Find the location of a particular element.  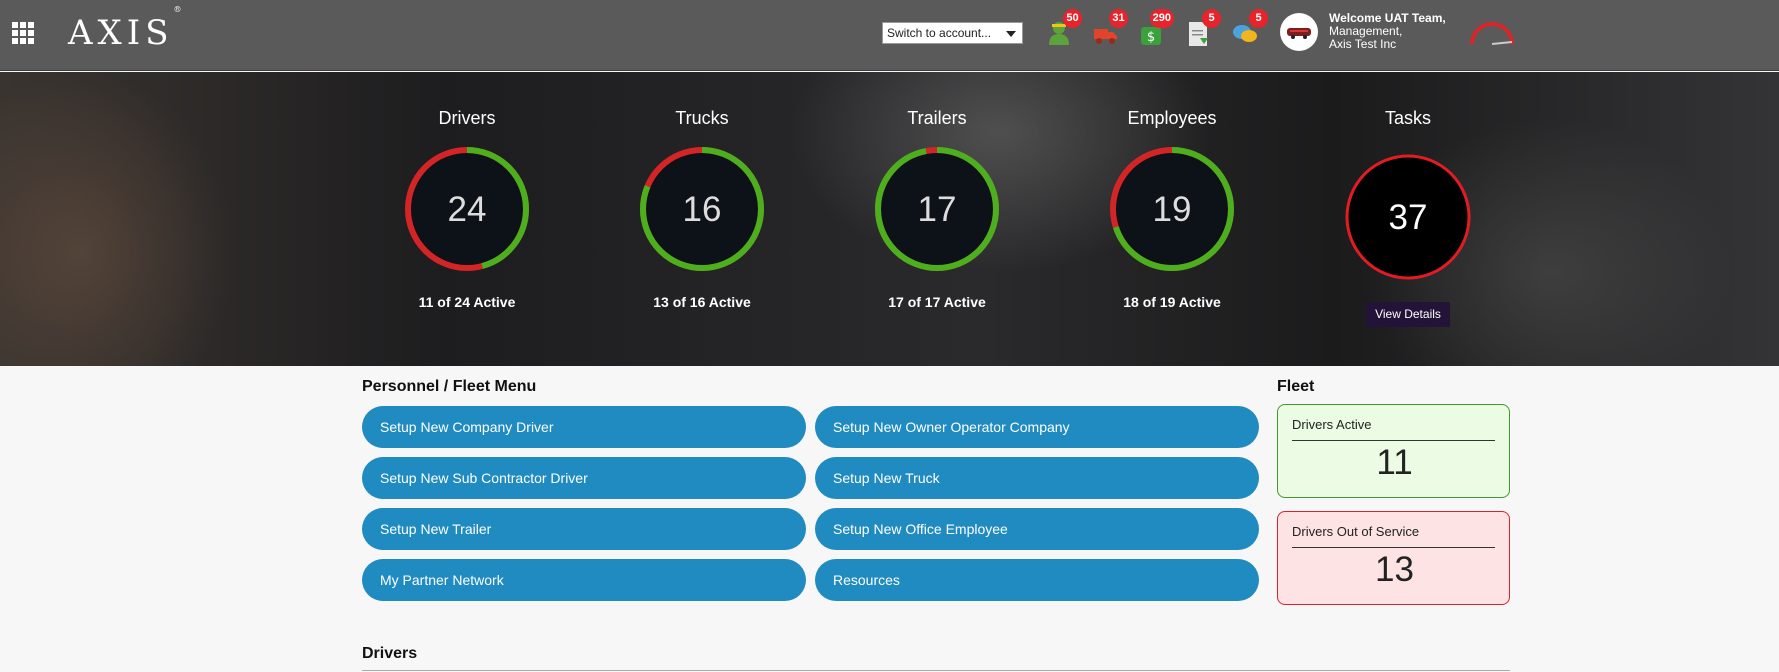

avatar is located at coordinates (1299, 32).